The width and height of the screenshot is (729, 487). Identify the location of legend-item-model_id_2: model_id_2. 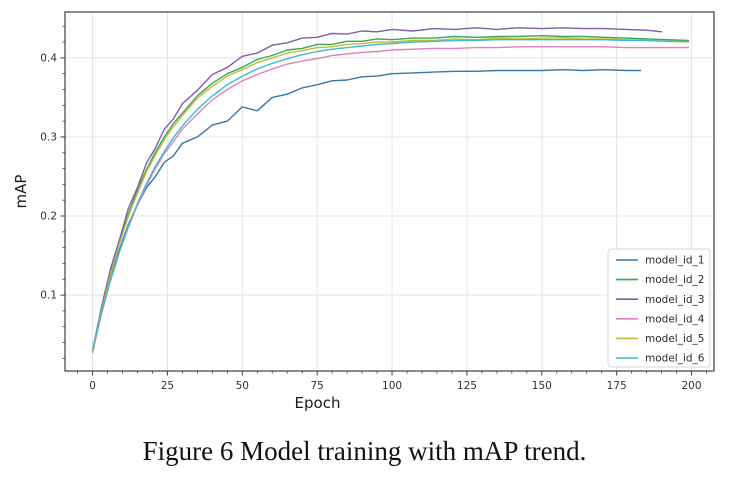
(660, 280).